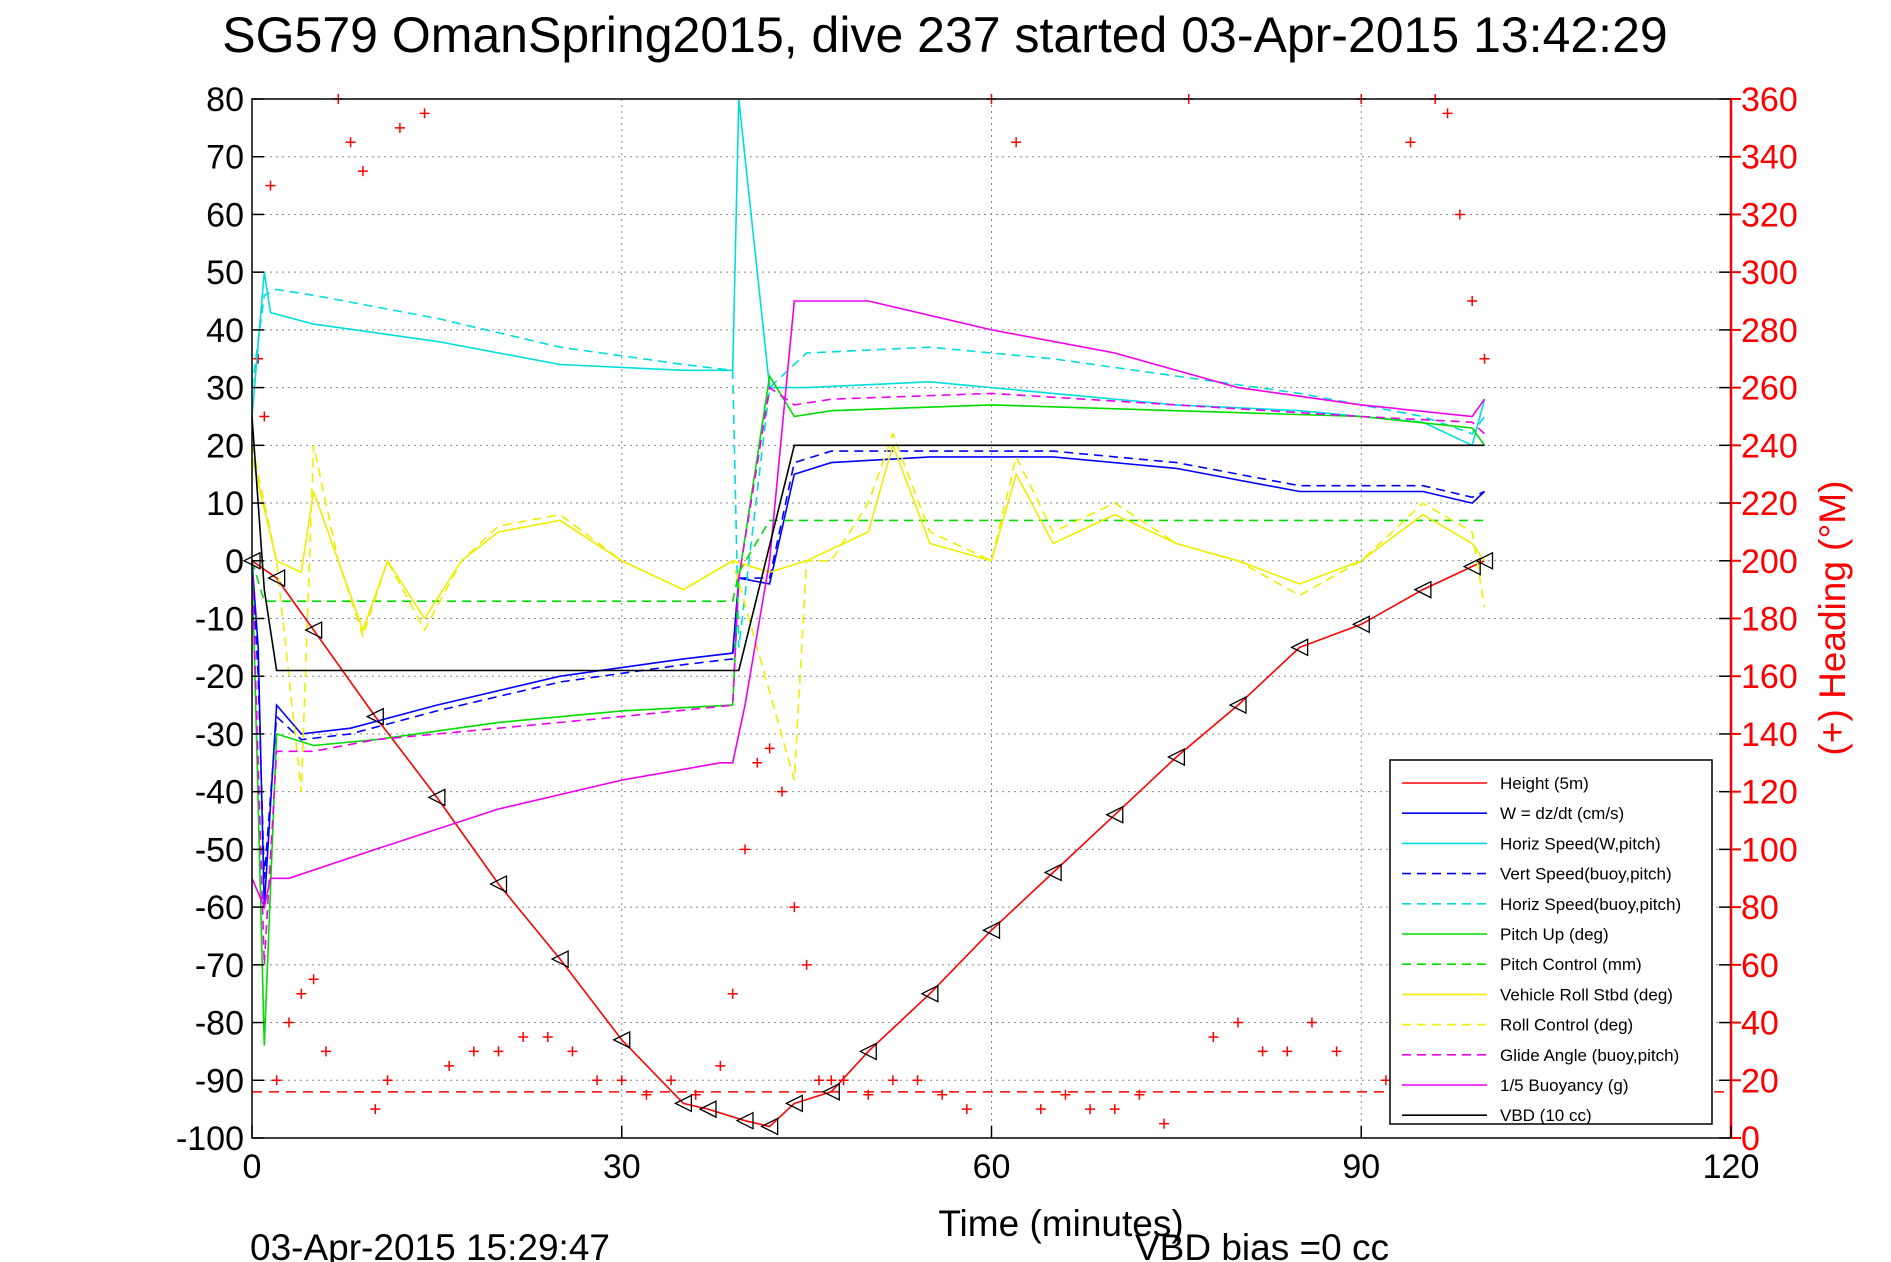 Image resolution: width=1891 pixels, height=1262 pixels. Describe the element at coordinates (1769, 850) in the screenshot. I see `right-tick-label: 100` at that location.